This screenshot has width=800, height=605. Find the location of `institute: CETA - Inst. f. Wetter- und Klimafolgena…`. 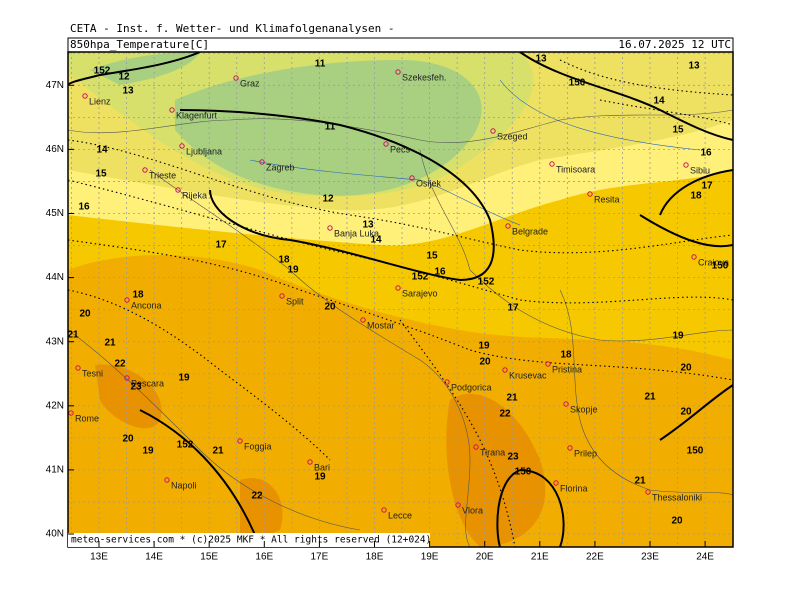

institute: CETA - Inst. f. Wetter- und Klimafolgena… is located at coordinates (232, 28).